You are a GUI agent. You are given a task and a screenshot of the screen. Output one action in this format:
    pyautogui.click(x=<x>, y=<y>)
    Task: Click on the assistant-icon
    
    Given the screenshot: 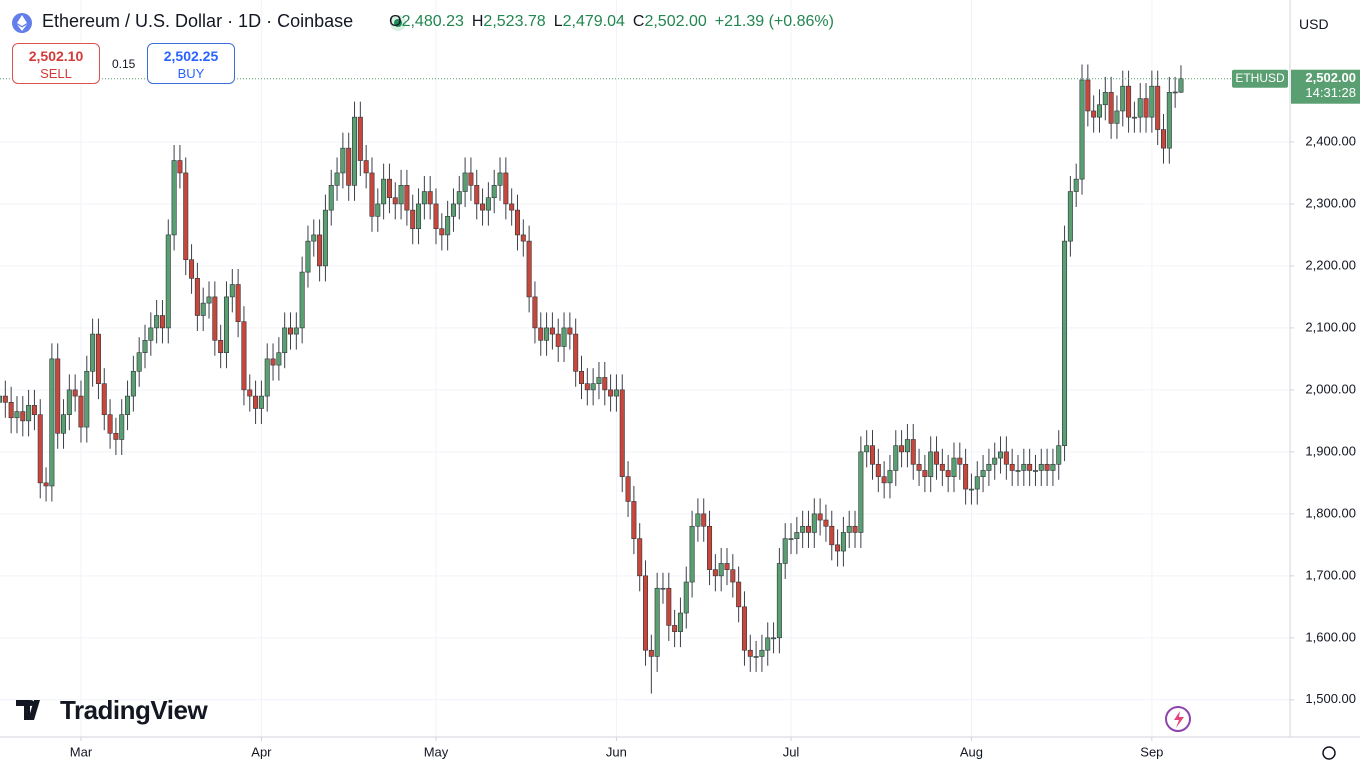 What is the action you would take?
    pyautogui.click(x=1178, y=719)
    